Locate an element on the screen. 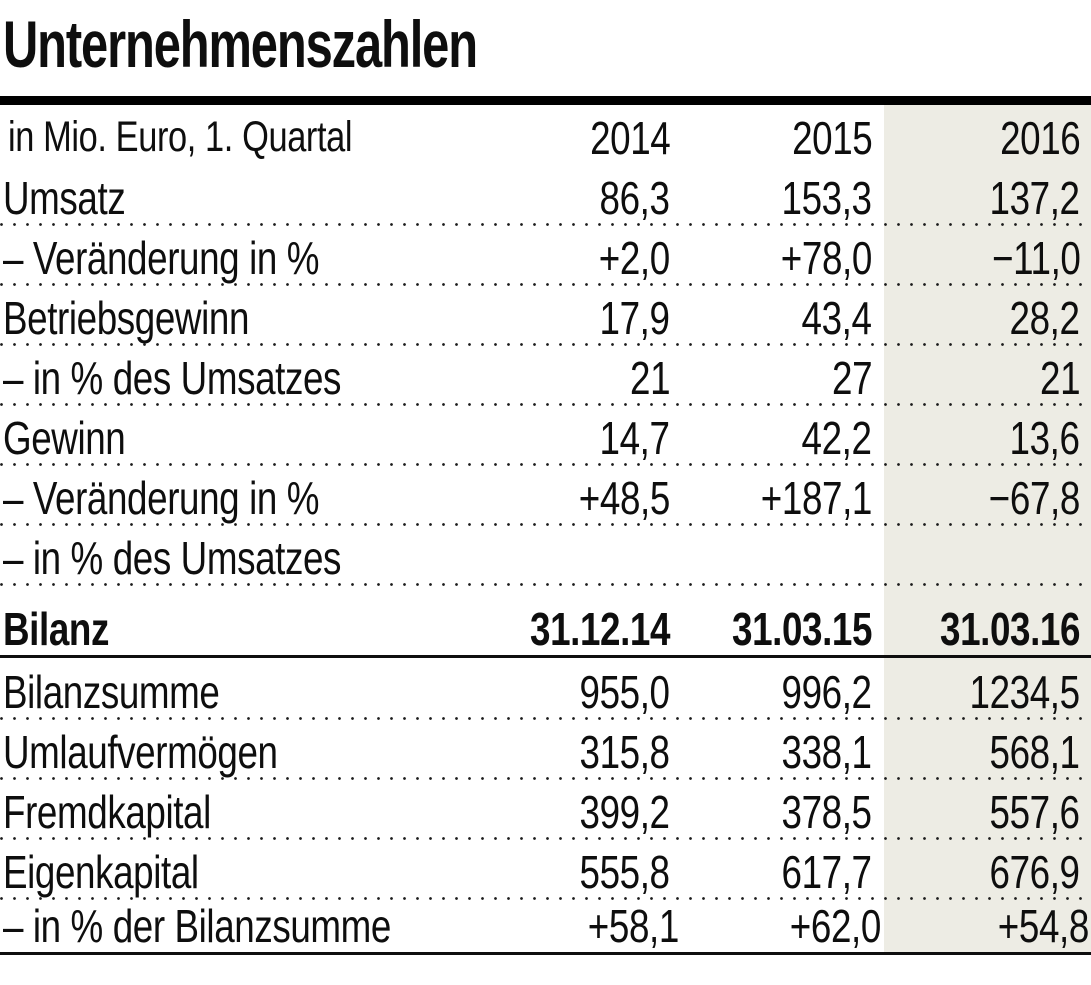 This screenshot has height=985, width=1091. row-label: Umsatz is located at coordinates (64, 198).